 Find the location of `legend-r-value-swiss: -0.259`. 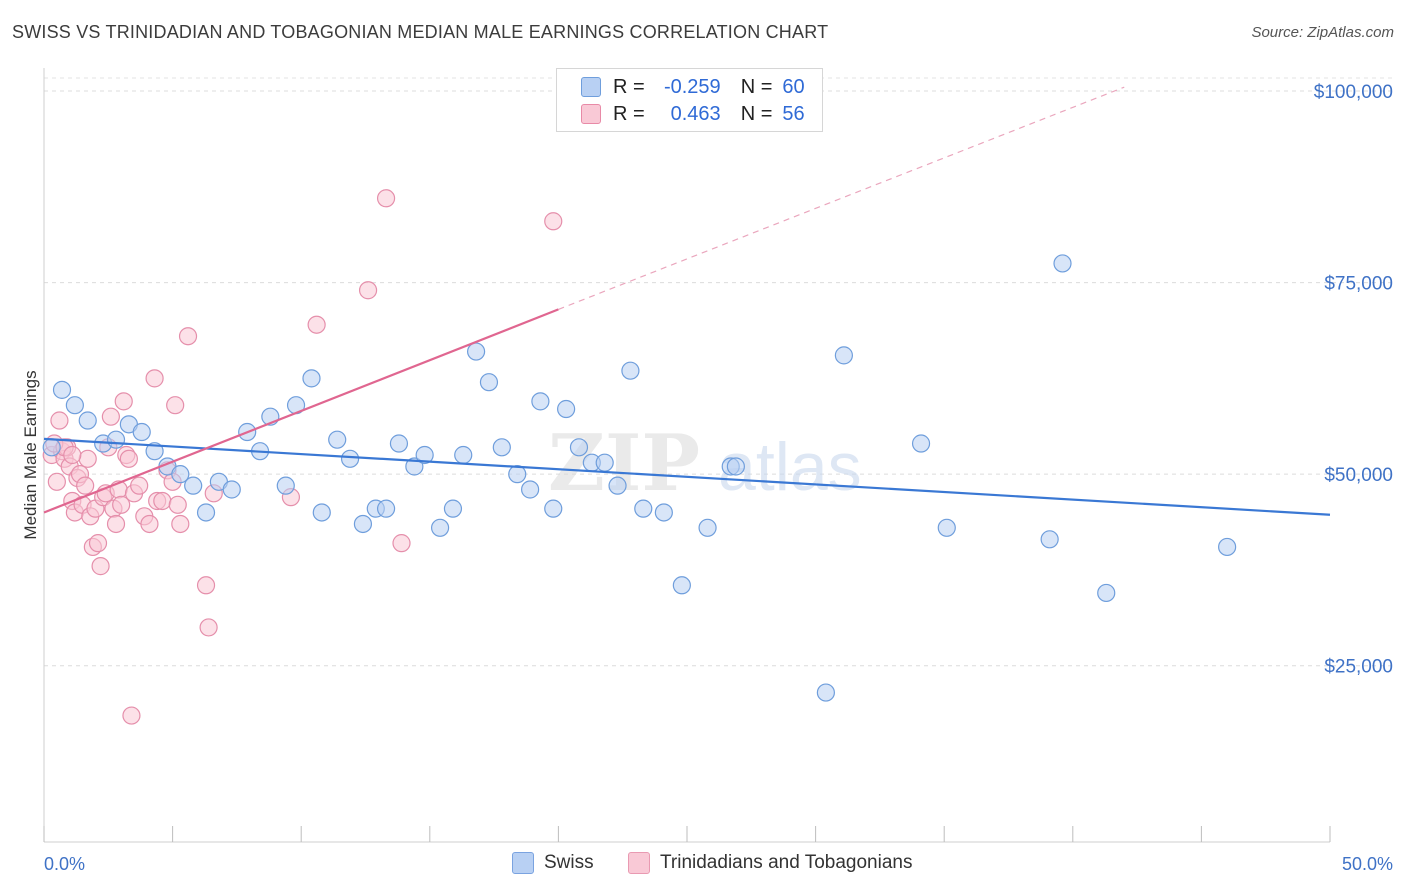

legend-r-value-swiss: -0.259 is located at coordinates (692, 86).